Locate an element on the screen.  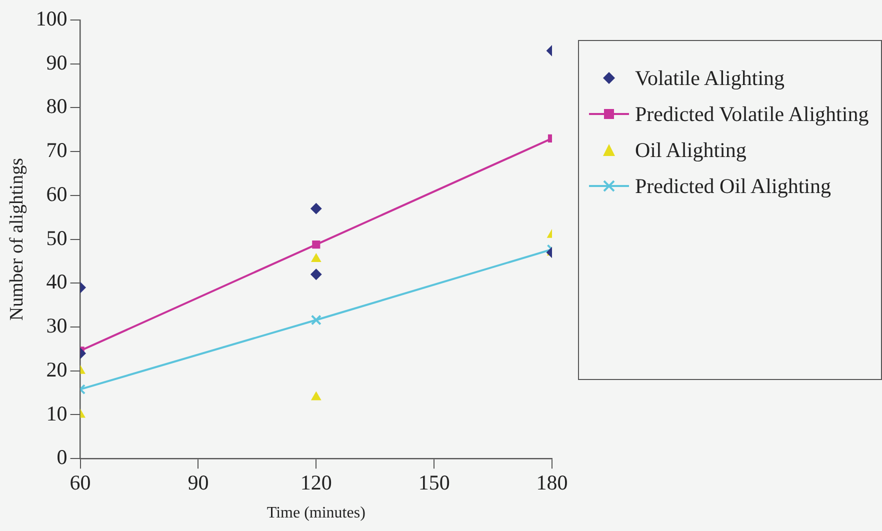
x-tick-label: 60 is located at coordinates (80, 482).